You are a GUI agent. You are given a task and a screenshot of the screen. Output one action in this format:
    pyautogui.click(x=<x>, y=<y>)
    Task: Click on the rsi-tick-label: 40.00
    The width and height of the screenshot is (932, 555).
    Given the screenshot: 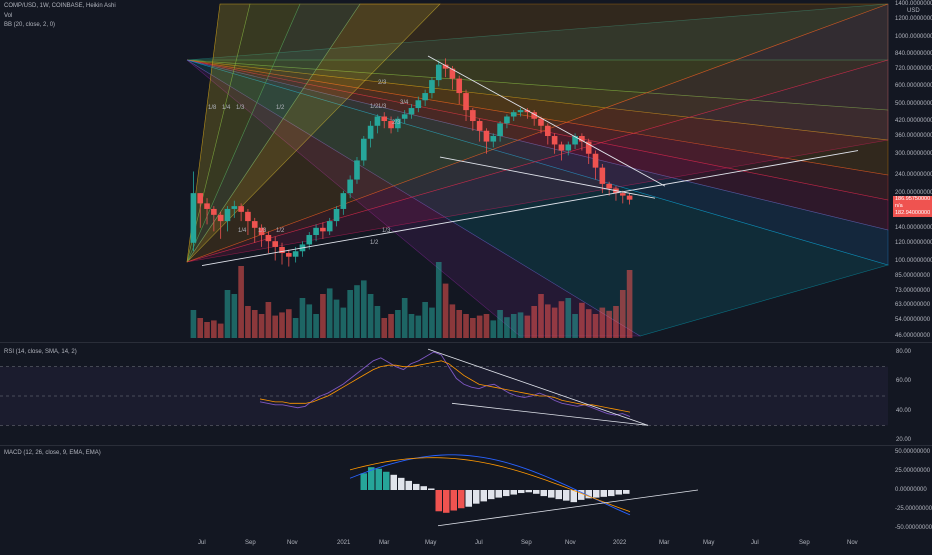 What is the action you would take?
    pyautogui.click(x=904, y=410)
    